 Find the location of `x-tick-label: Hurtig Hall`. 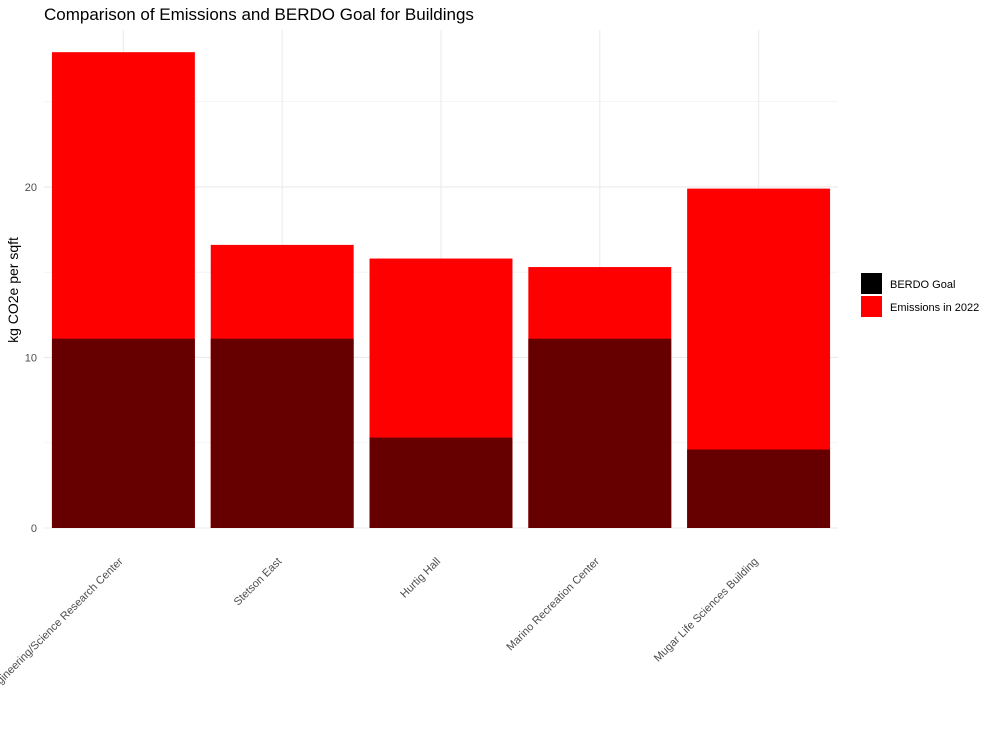

x-tick-label: Hurtig Hall is located at coordinates (420, 578).